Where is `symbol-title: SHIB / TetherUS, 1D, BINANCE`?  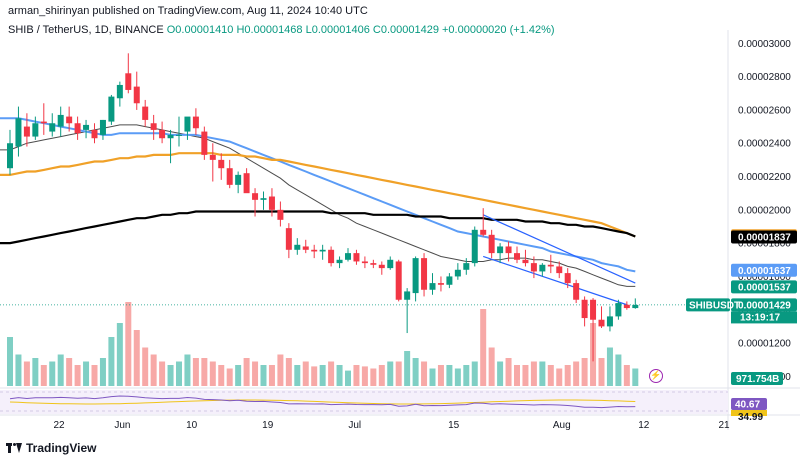 symbol-title: SHIB / TetherUS, 1D, BINANCE is located at coordinates (86, 30).